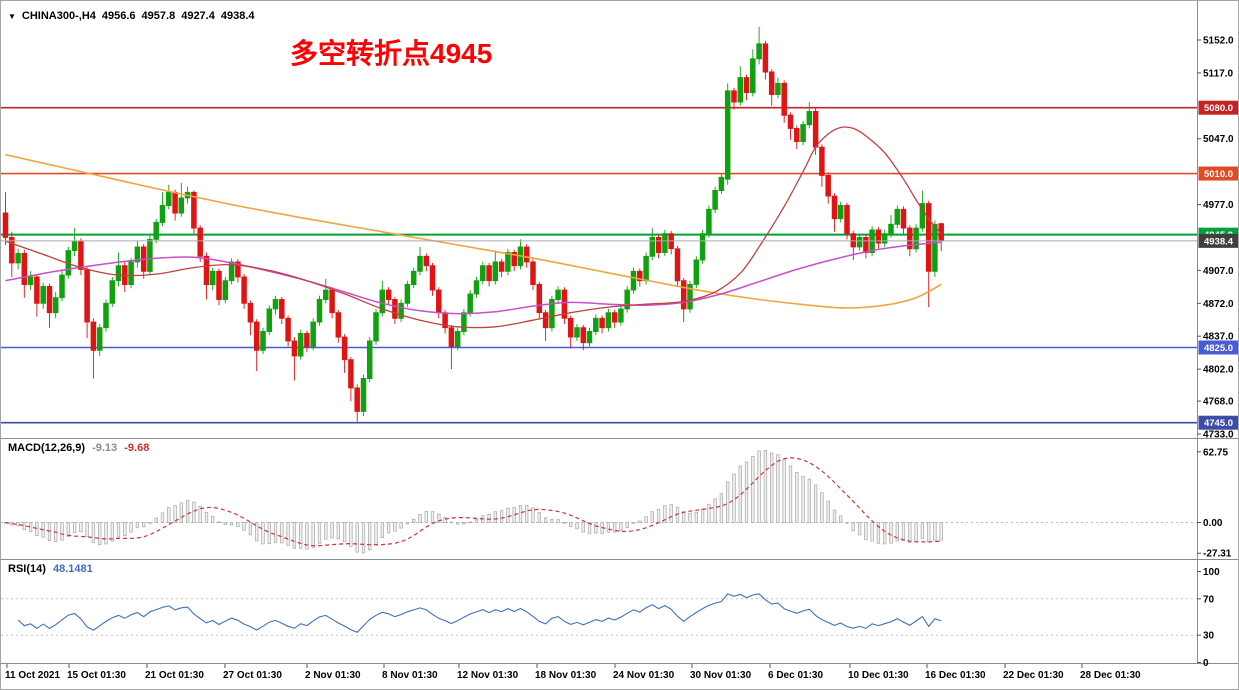 The height and width of the screenshot is (690, 1239). I want to click on rsi-value: 48.1481, so click(72, 569).